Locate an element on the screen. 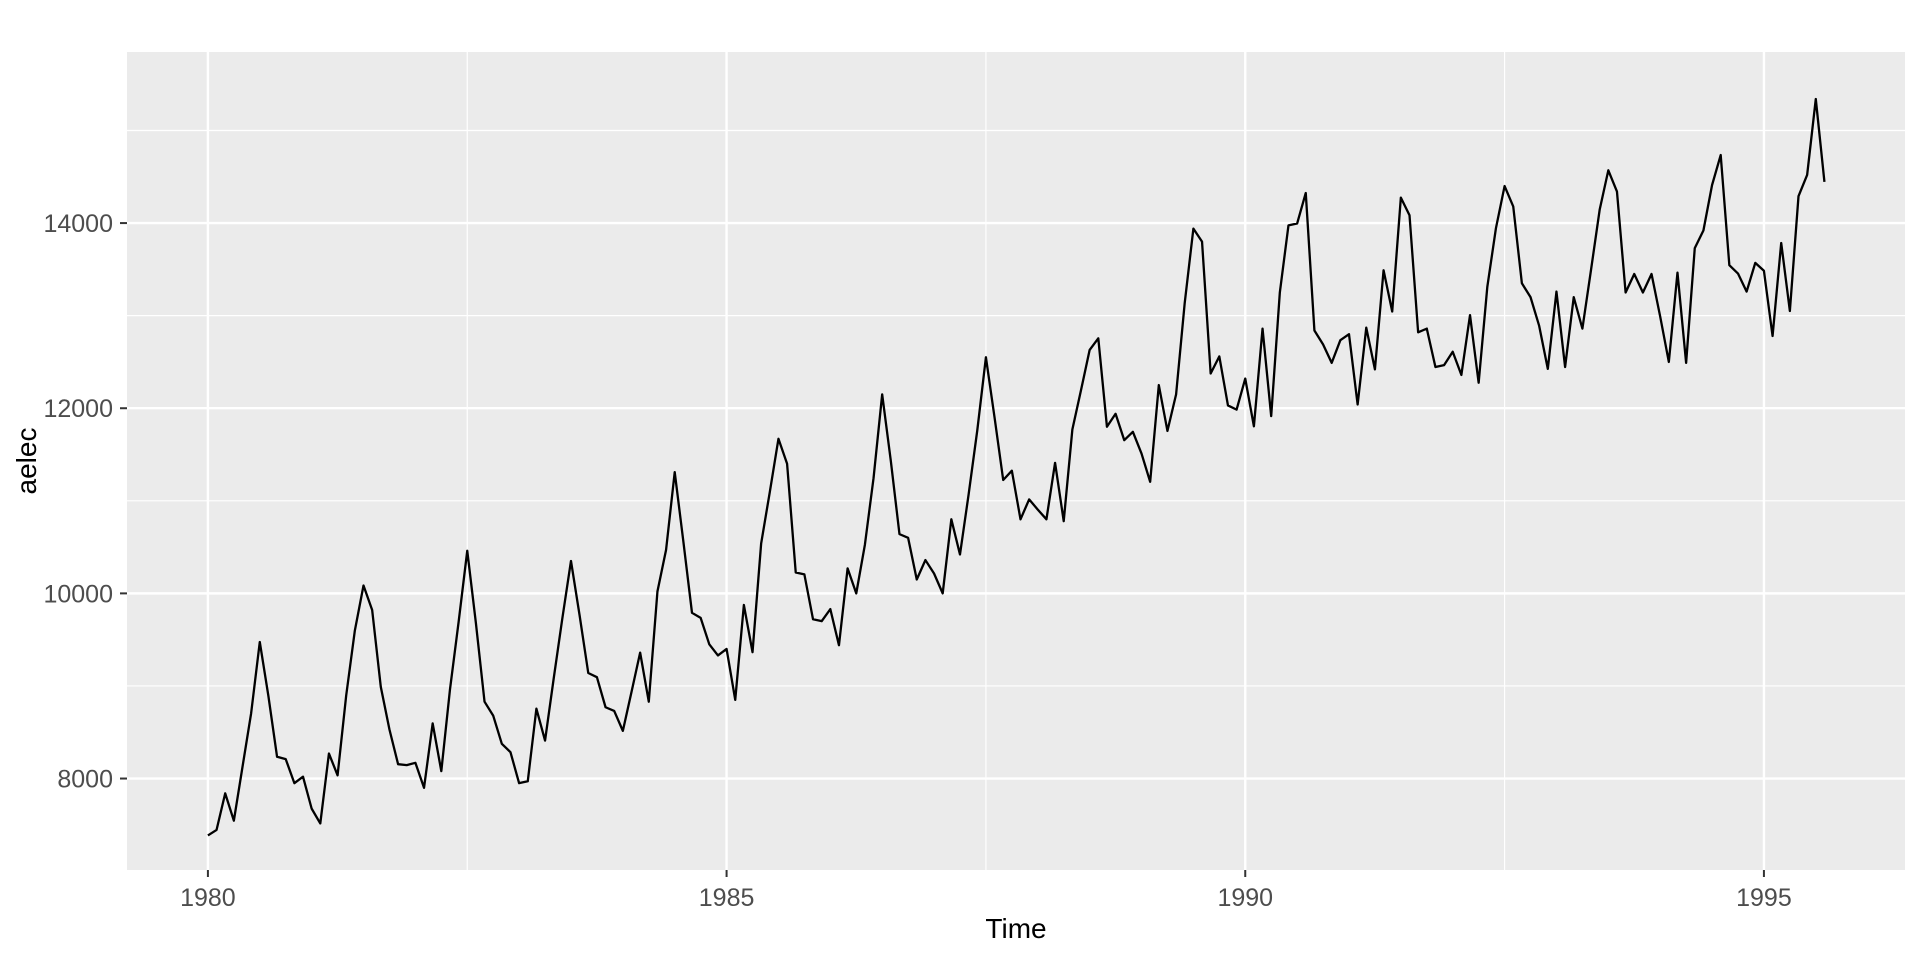  x-tick-label: 1995 is located at coordinates (1764, 898).